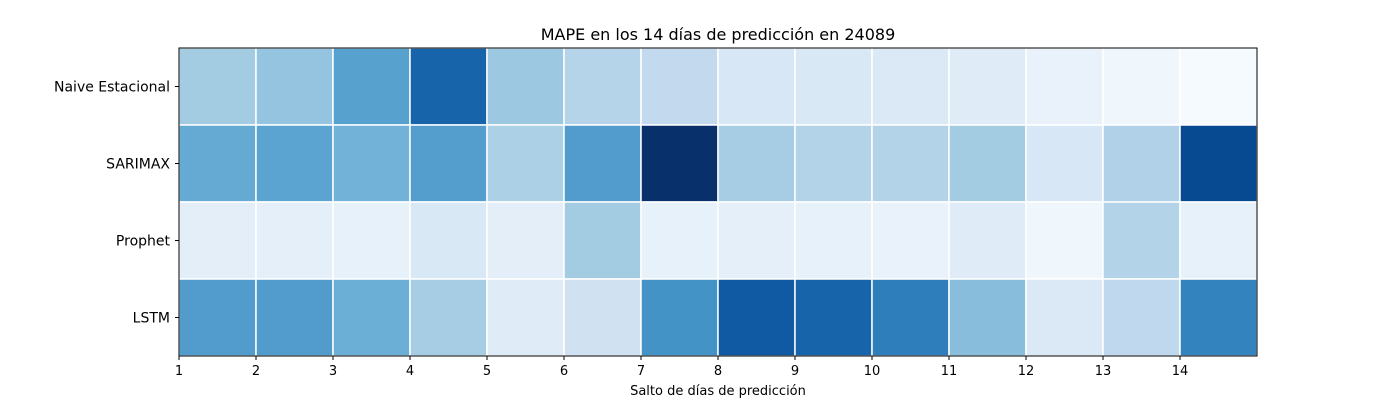  Describe the element at coordinates (641, 371) in the screenshot. I see `x-tick-label: 7` at that location.